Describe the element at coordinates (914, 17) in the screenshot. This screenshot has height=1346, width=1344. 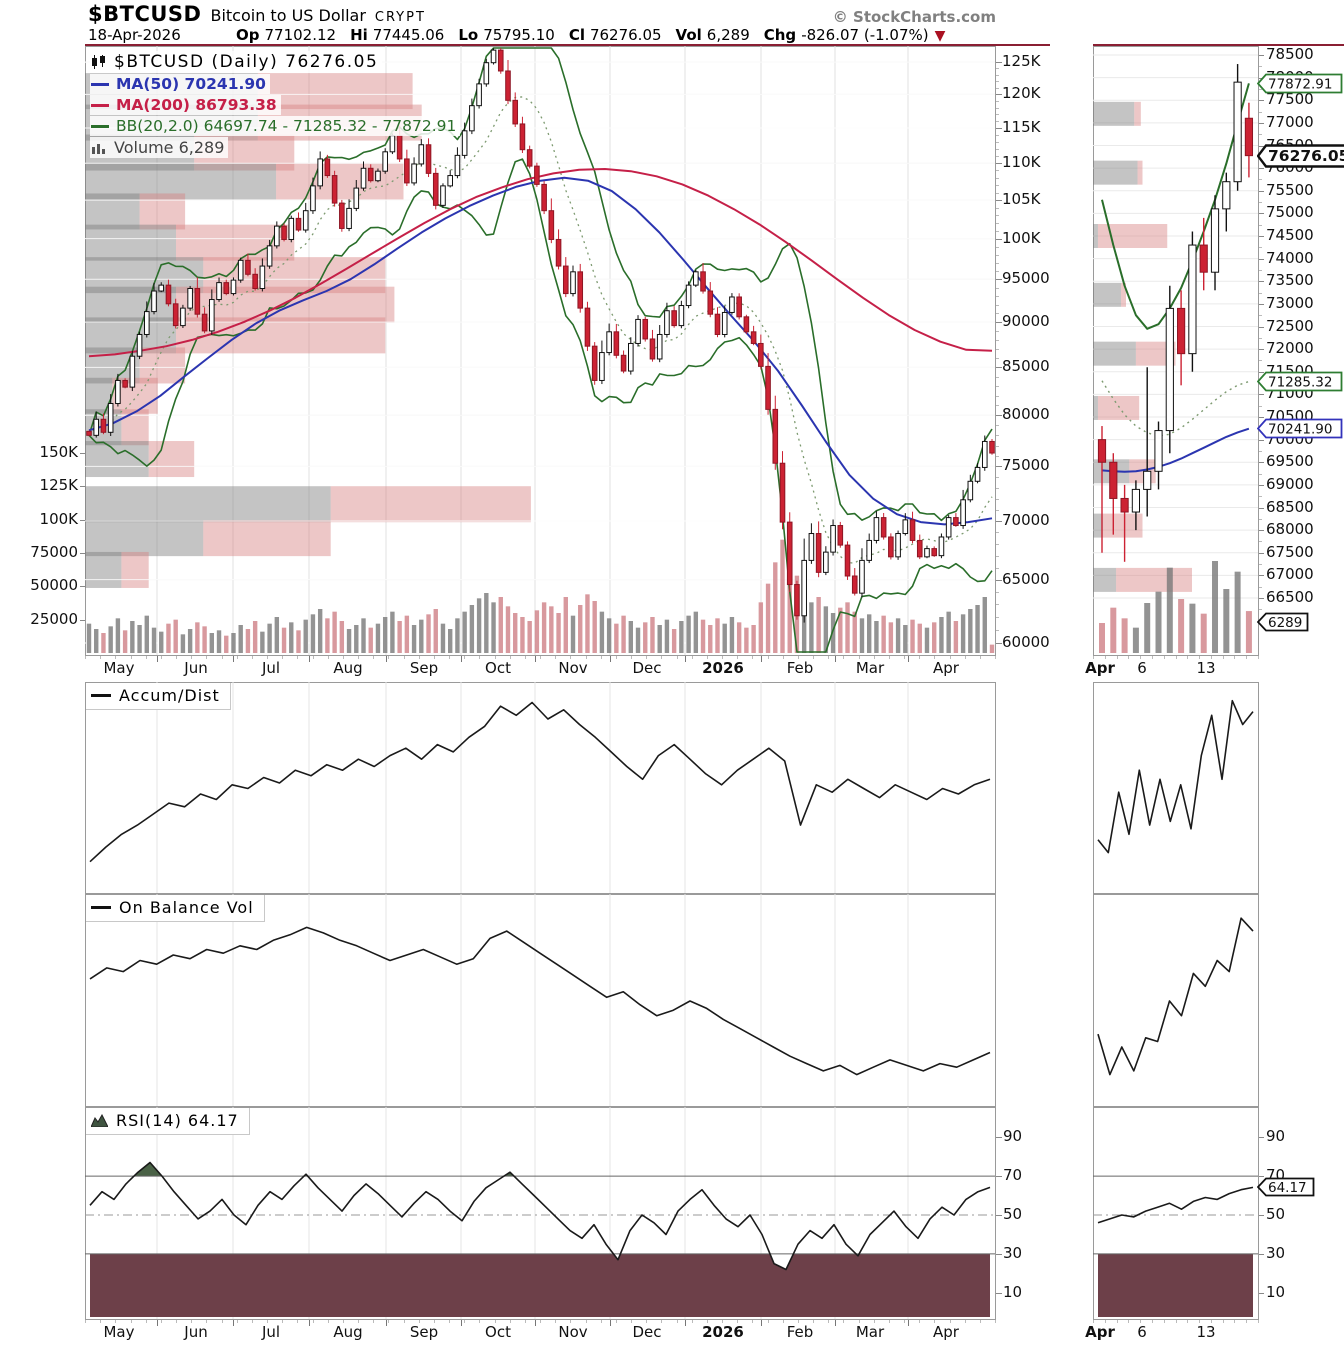
I see `stockcharts-logo: © StockCharts.com` at that location.